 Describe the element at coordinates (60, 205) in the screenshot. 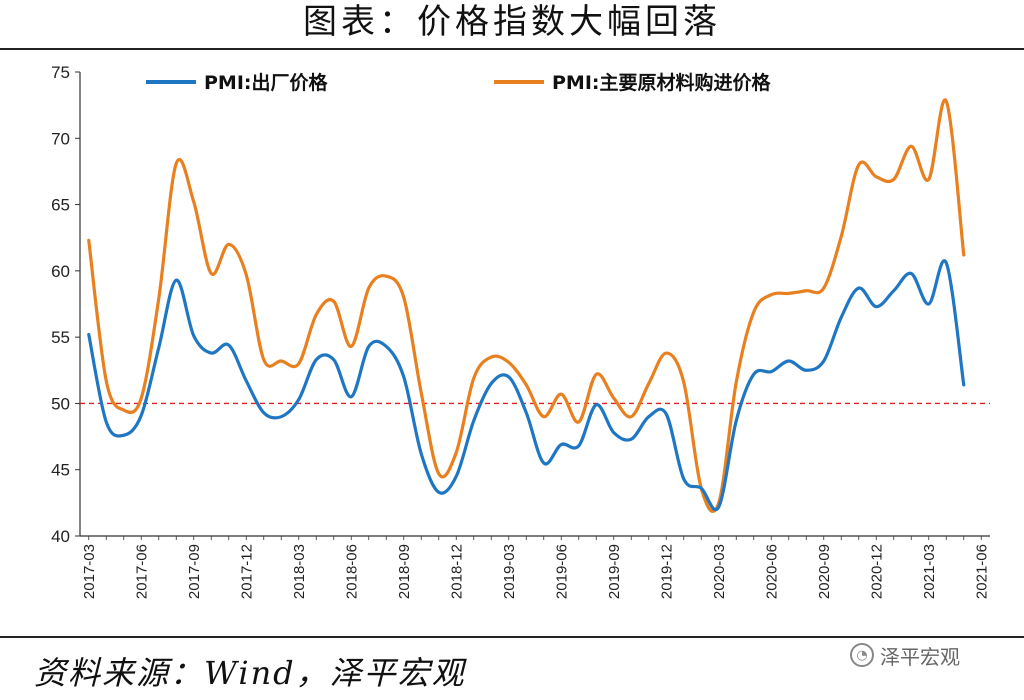

I see `y-tick-label: 65` at that location.